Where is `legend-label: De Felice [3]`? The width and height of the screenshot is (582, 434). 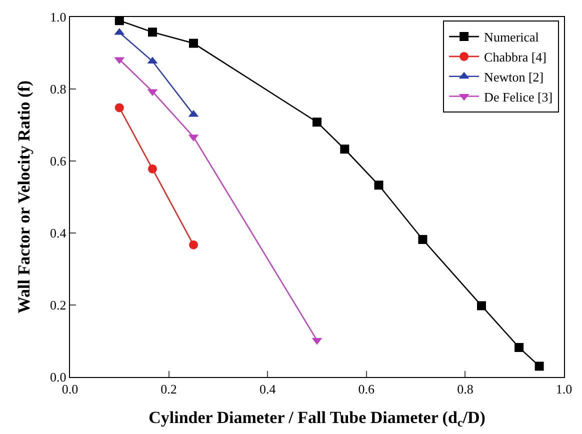
legend-label: De Felice [3] is located at coordinates (518, 96).